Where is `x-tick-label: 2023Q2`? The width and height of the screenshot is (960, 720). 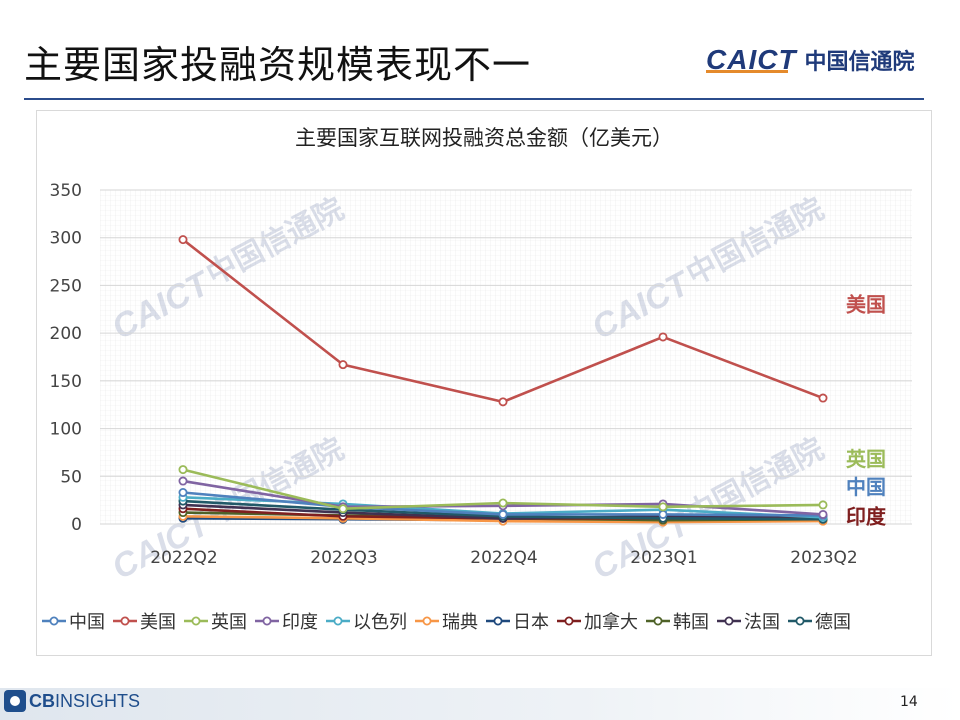 x-tick-label: 2023Q2 is located at coordinates (823, 558).